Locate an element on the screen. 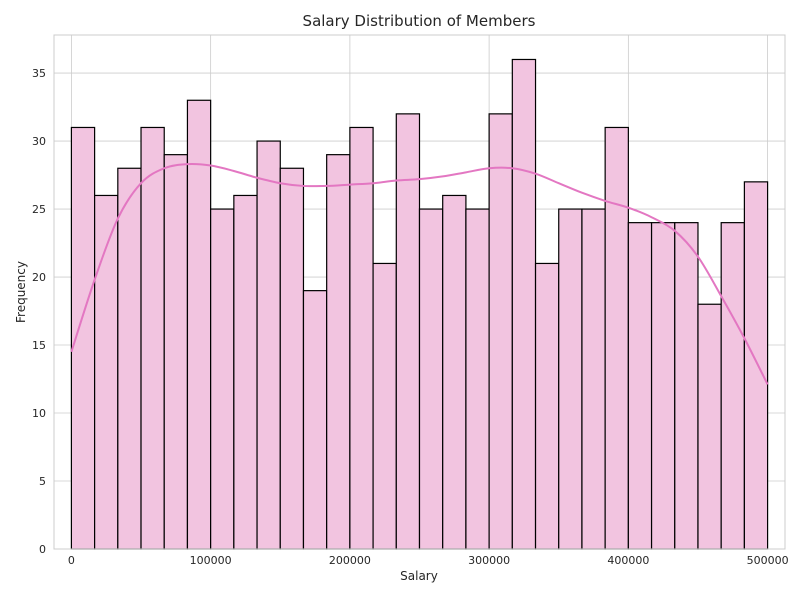  x-tick-label: 400000 is located at coordinates (628, 560).